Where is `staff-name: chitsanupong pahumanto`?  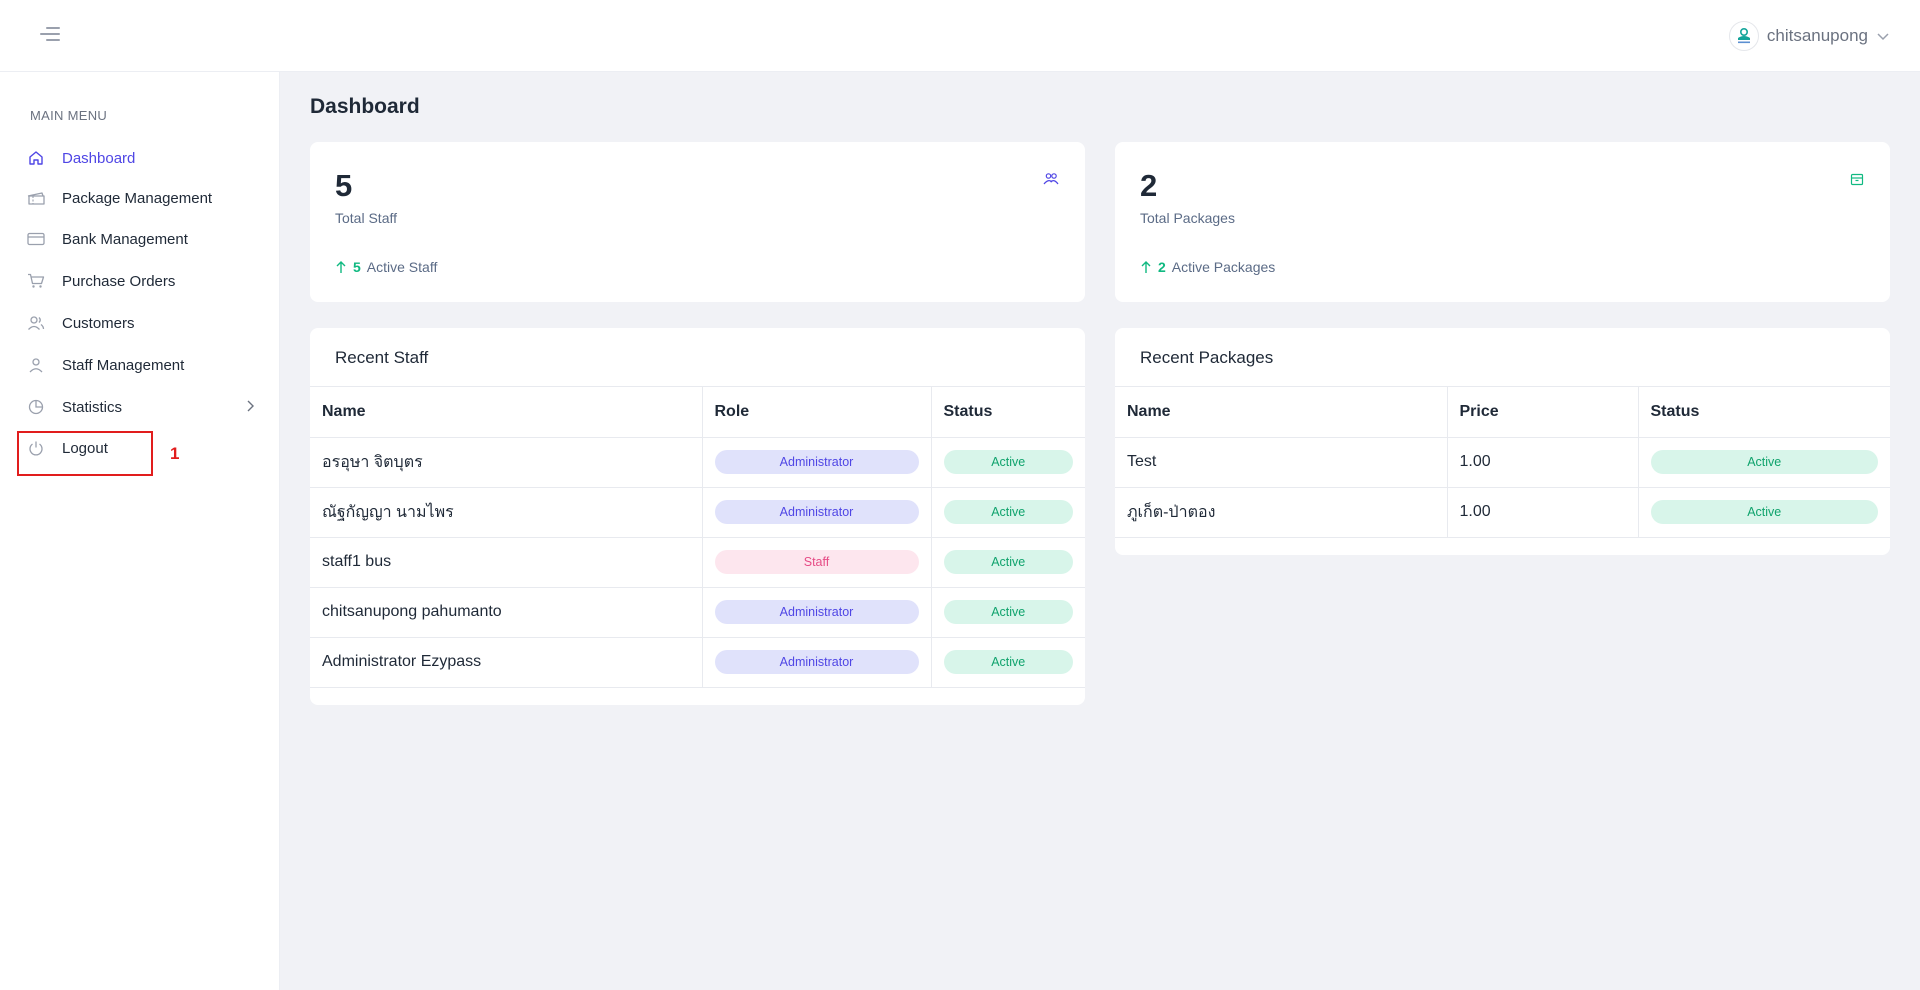 staff-name: chitsanupong pahumanto is located at coordinates (506, 612).